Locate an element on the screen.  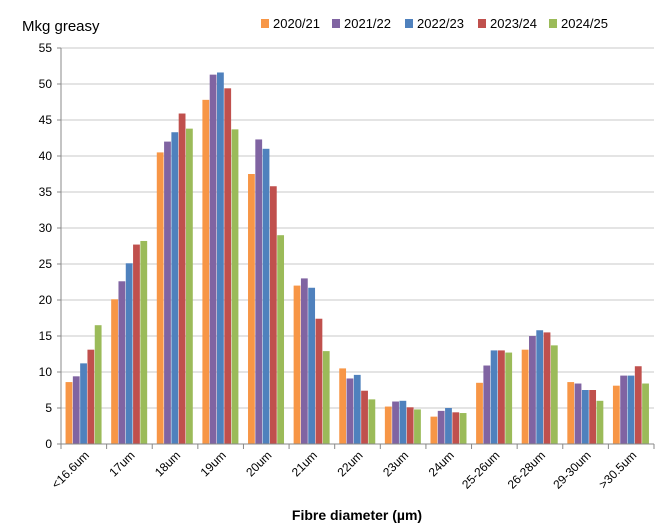
x-tick-label: 17um is located at coordinates (121, 463).